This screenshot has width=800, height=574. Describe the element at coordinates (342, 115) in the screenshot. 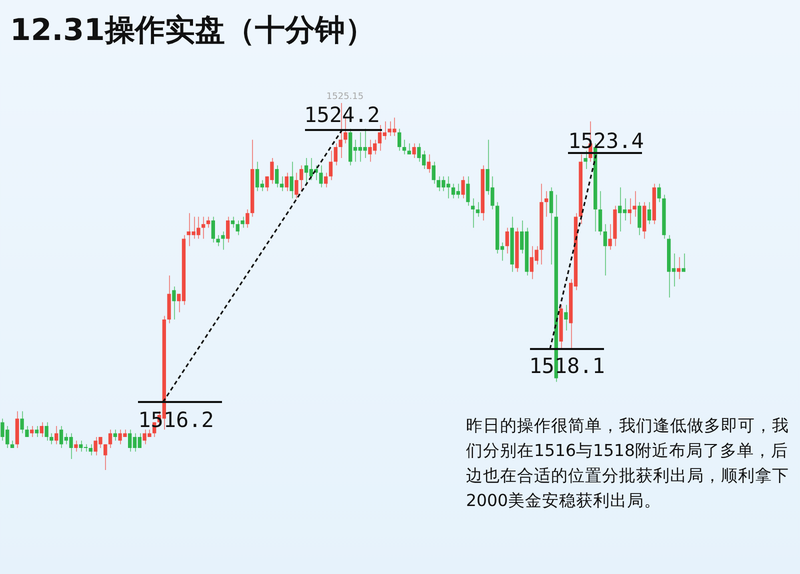

I see `annotation: 1524.2` at that location.